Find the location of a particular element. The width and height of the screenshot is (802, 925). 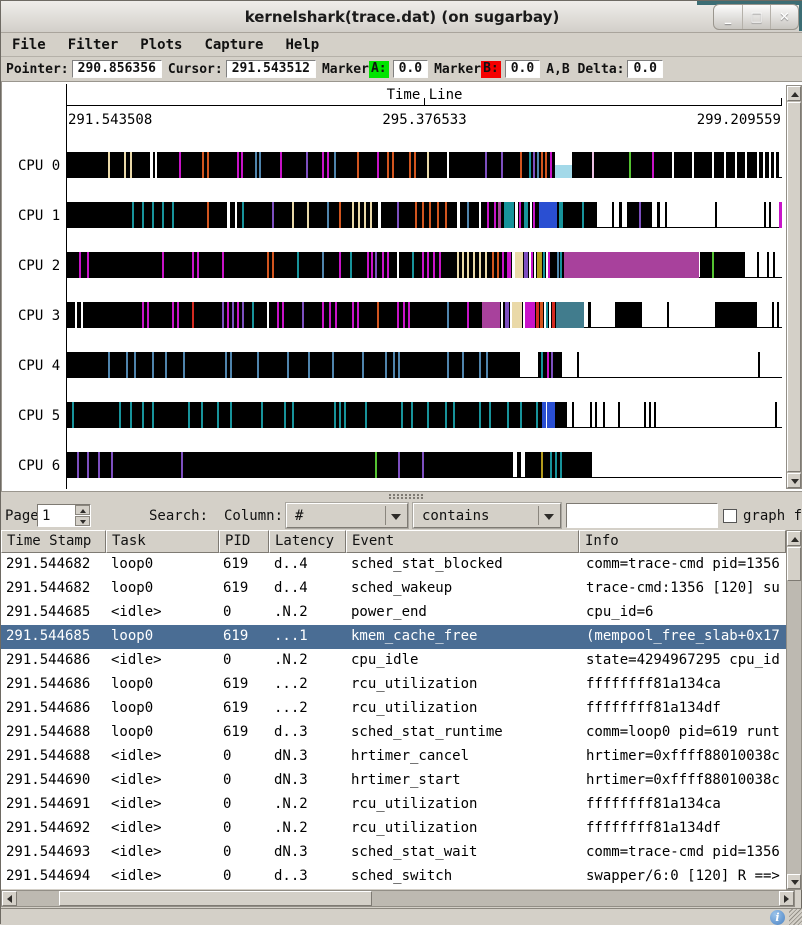

cpu-label-4: CPU 4 is located at coordinates (39, 366).